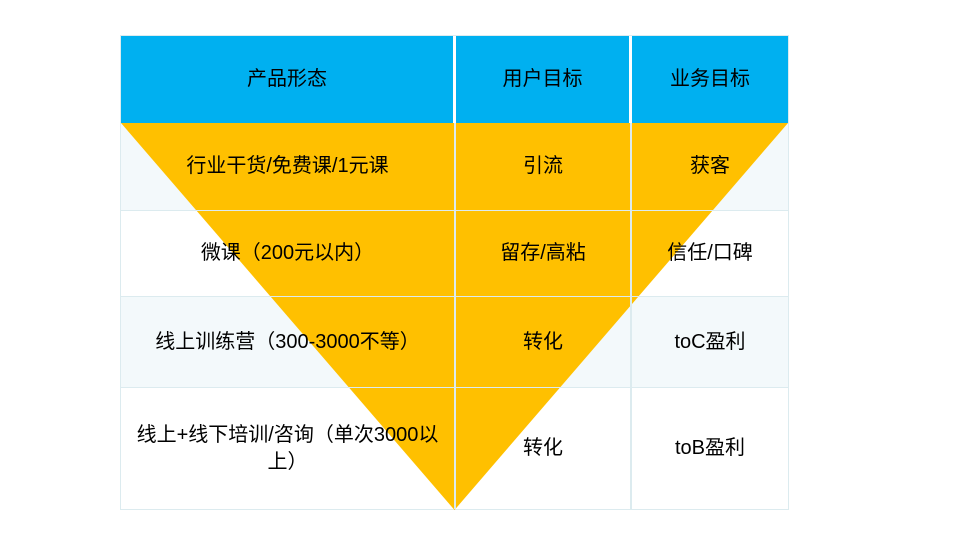 This screenshot has height=540, width=960. What do you see at coordinates (710, 167) in the screenshot?
I see `cell-row1-business-goal: 获客` at bounding box center [710, 167].